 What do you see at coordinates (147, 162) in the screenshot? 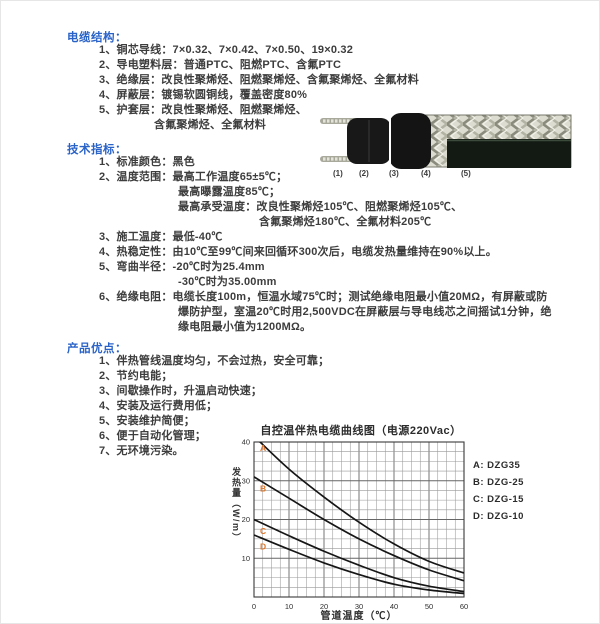
I see `text-line: 1、标准颜色：黑色` at bounding box center [147, 162].